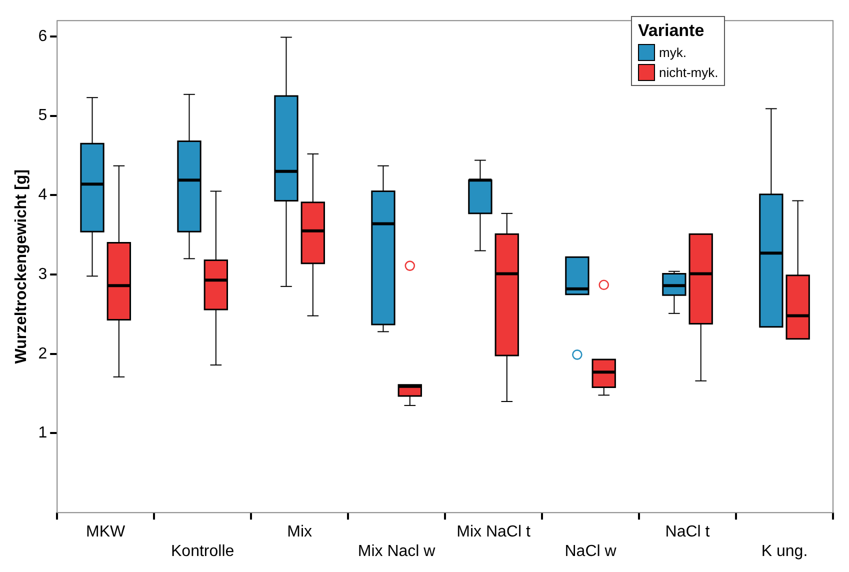 The width and height of the screenshot is (849, 572). Describe the element at coordinates (202, 551) in the screenshot. I see `x-tick-label: Kontrolle` at that location.